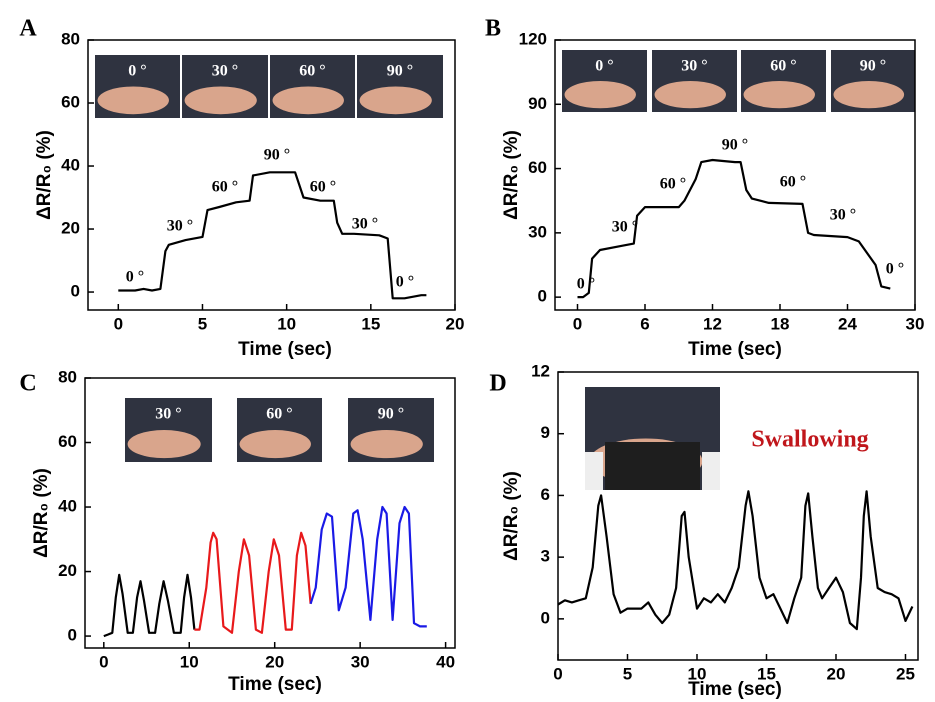 The height and width of the screenshot is (702, 935). Describe the element at coordinates (545, 432) in the screenshot. I see `y-tick-label: 9` at that location.